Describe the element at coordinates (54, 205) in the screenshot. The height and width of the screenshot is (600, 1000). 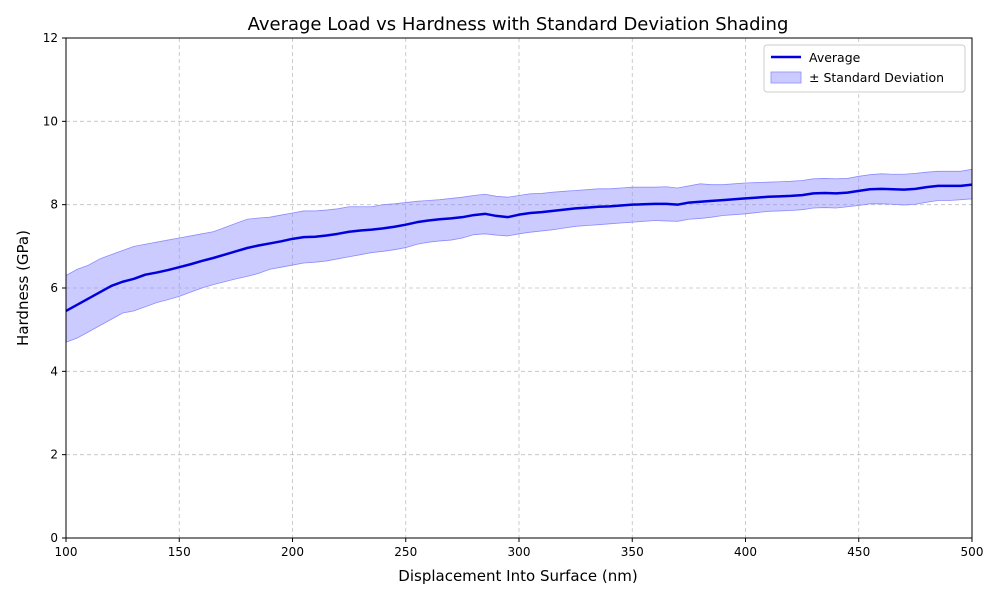
I see `y-tick-label: 8` at that location.